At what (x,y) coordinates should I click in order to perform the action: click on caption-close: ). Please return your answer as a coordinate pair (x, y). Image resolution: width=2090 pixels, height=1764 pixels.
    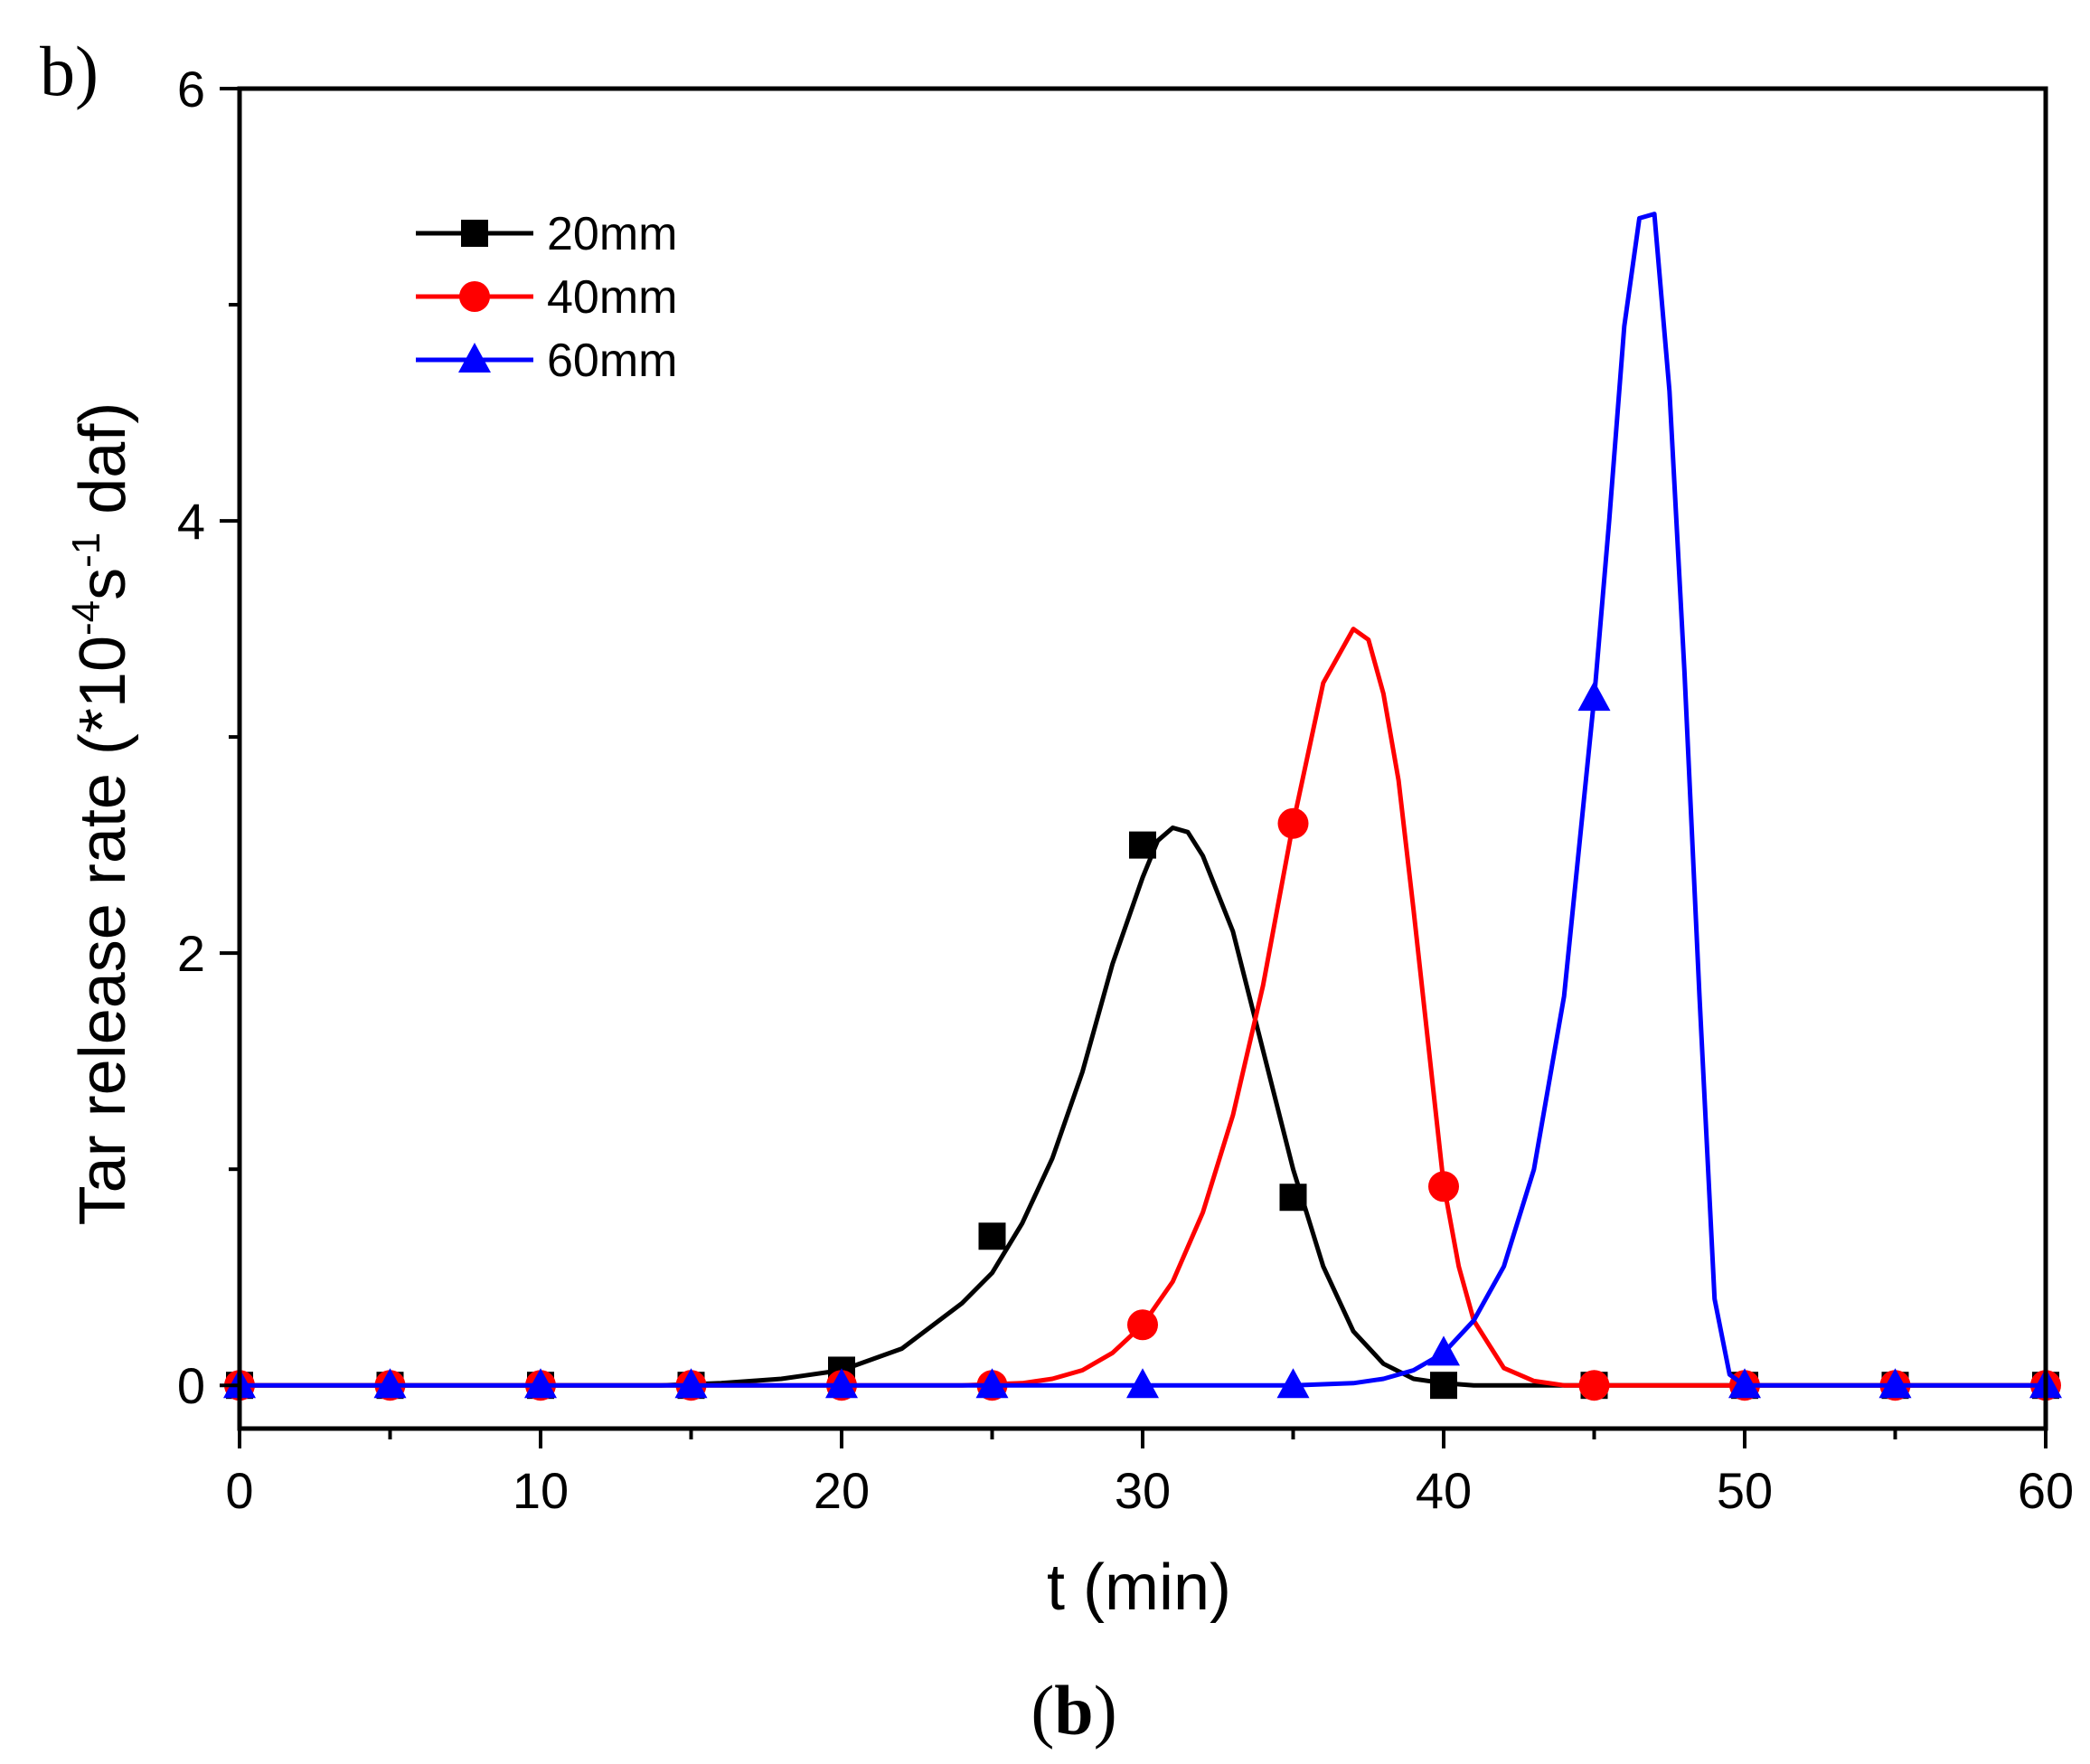
    Looking at the image, I should click on (1106, 1711).